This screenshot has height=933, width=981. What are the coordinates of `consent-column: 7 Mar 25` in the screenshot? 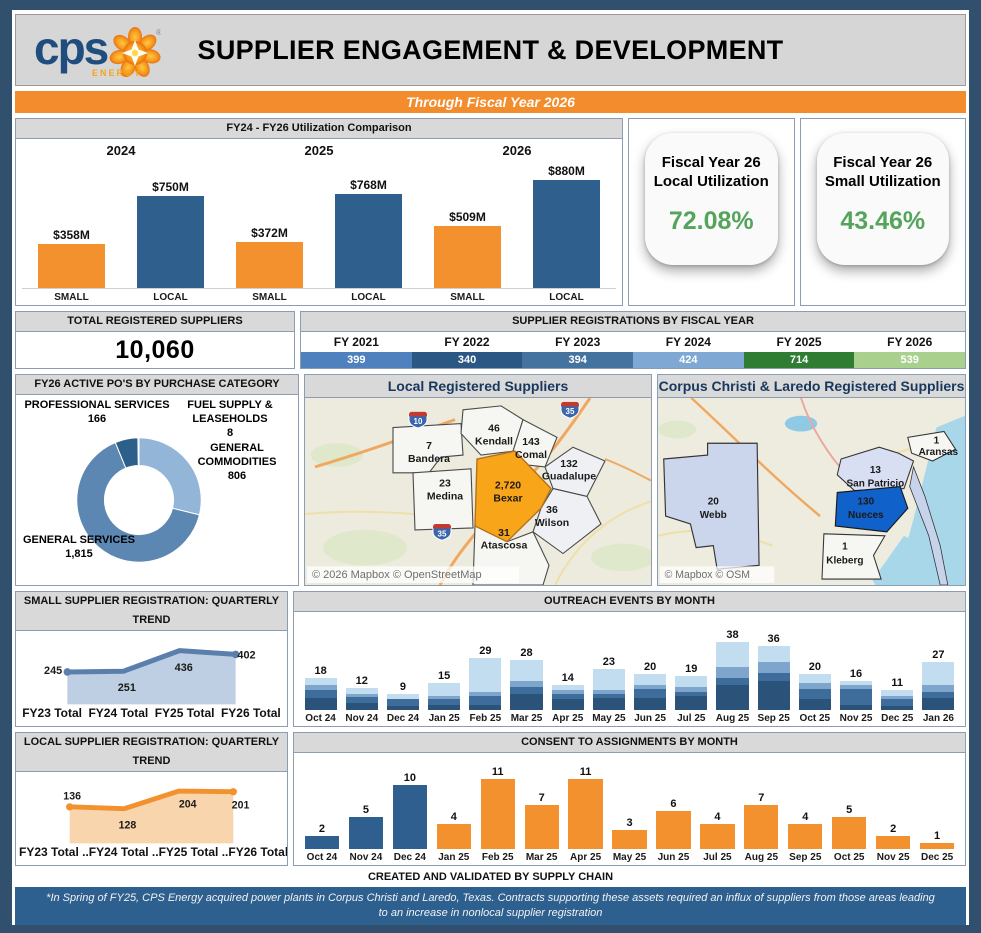 It's located at (542, 810).